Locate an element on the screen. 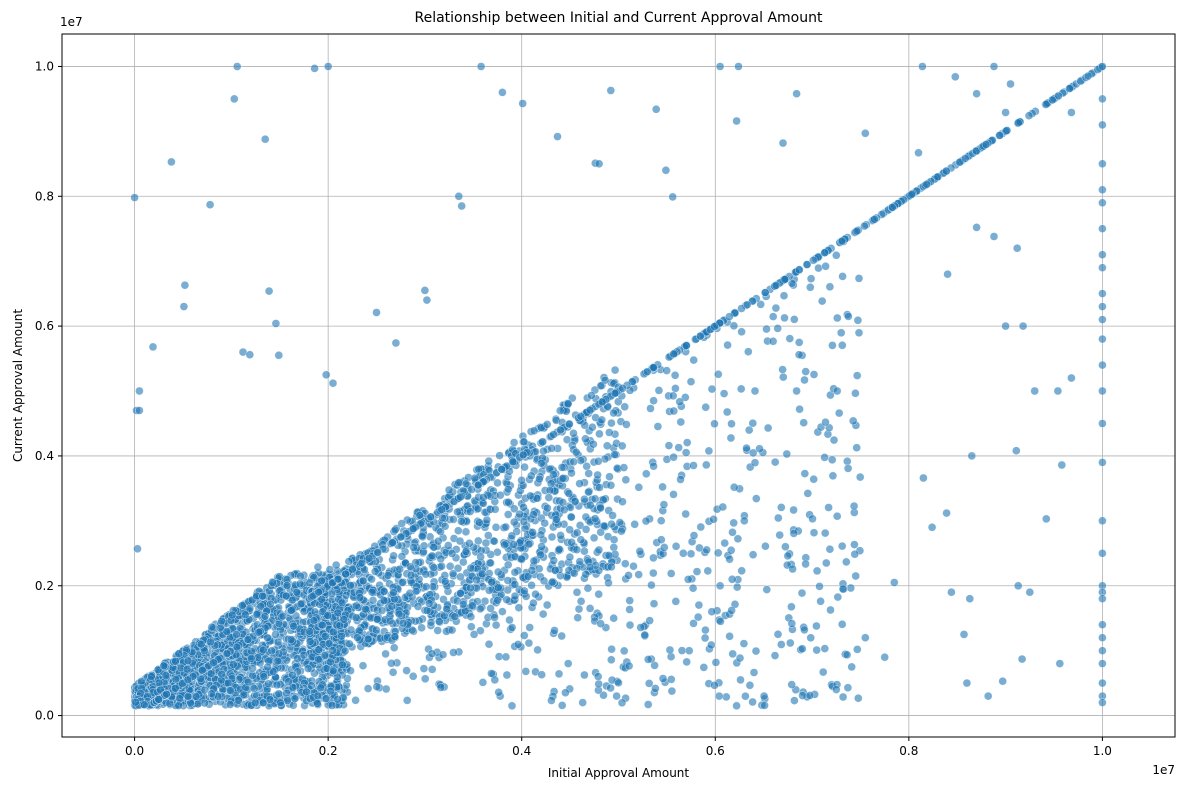 Image resolution: width=1189 pixels, height=790 pixels. y-tick-label: 0.0 is located at coordinates (44, 716).